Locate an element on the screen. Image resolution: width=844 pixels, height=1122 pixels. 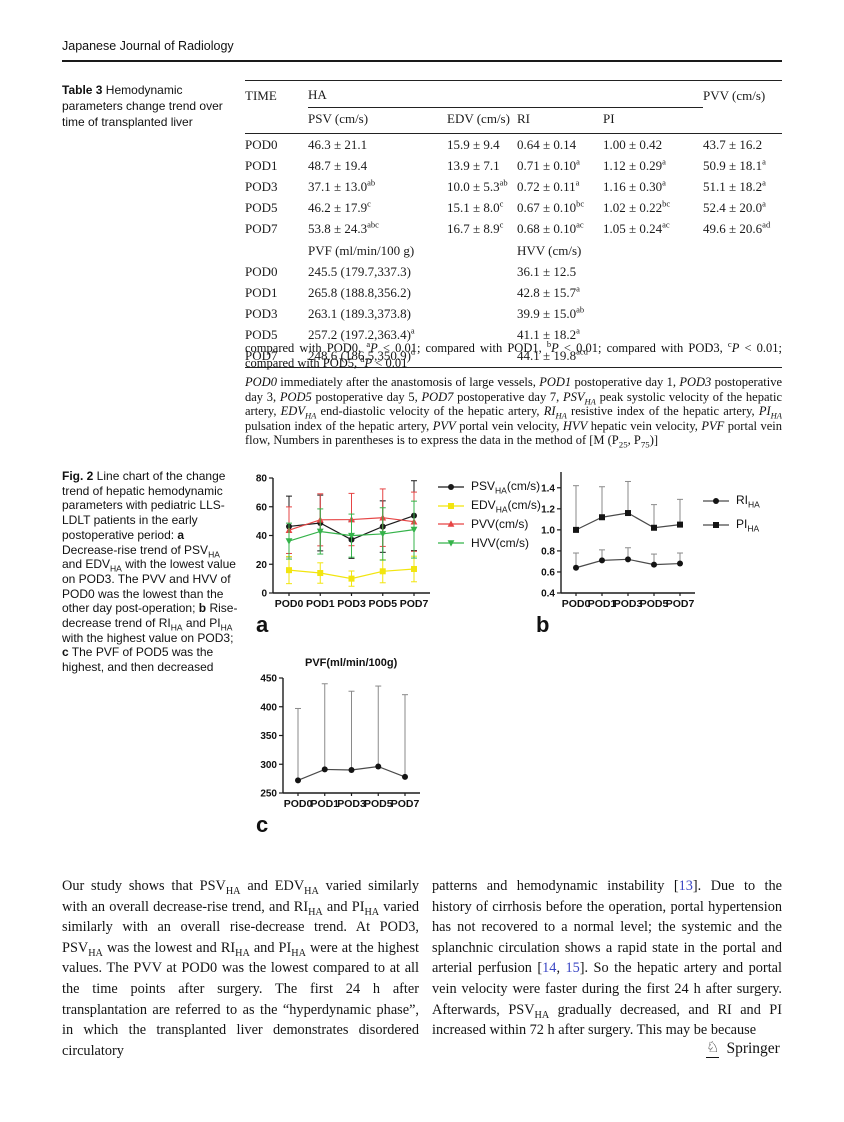
citation-link: 15 is located at coordinates (572, 968).